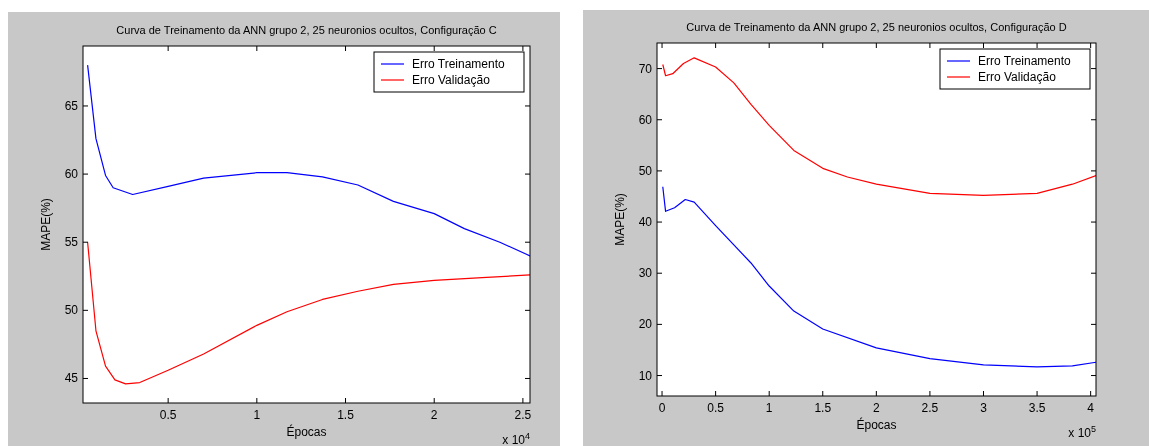 The image size is (1149, 446). What do you see at coordinates (1037, 408) in the screenshot?
I see `x-tick-label: 3.5` at bounding box center [1037, 408].